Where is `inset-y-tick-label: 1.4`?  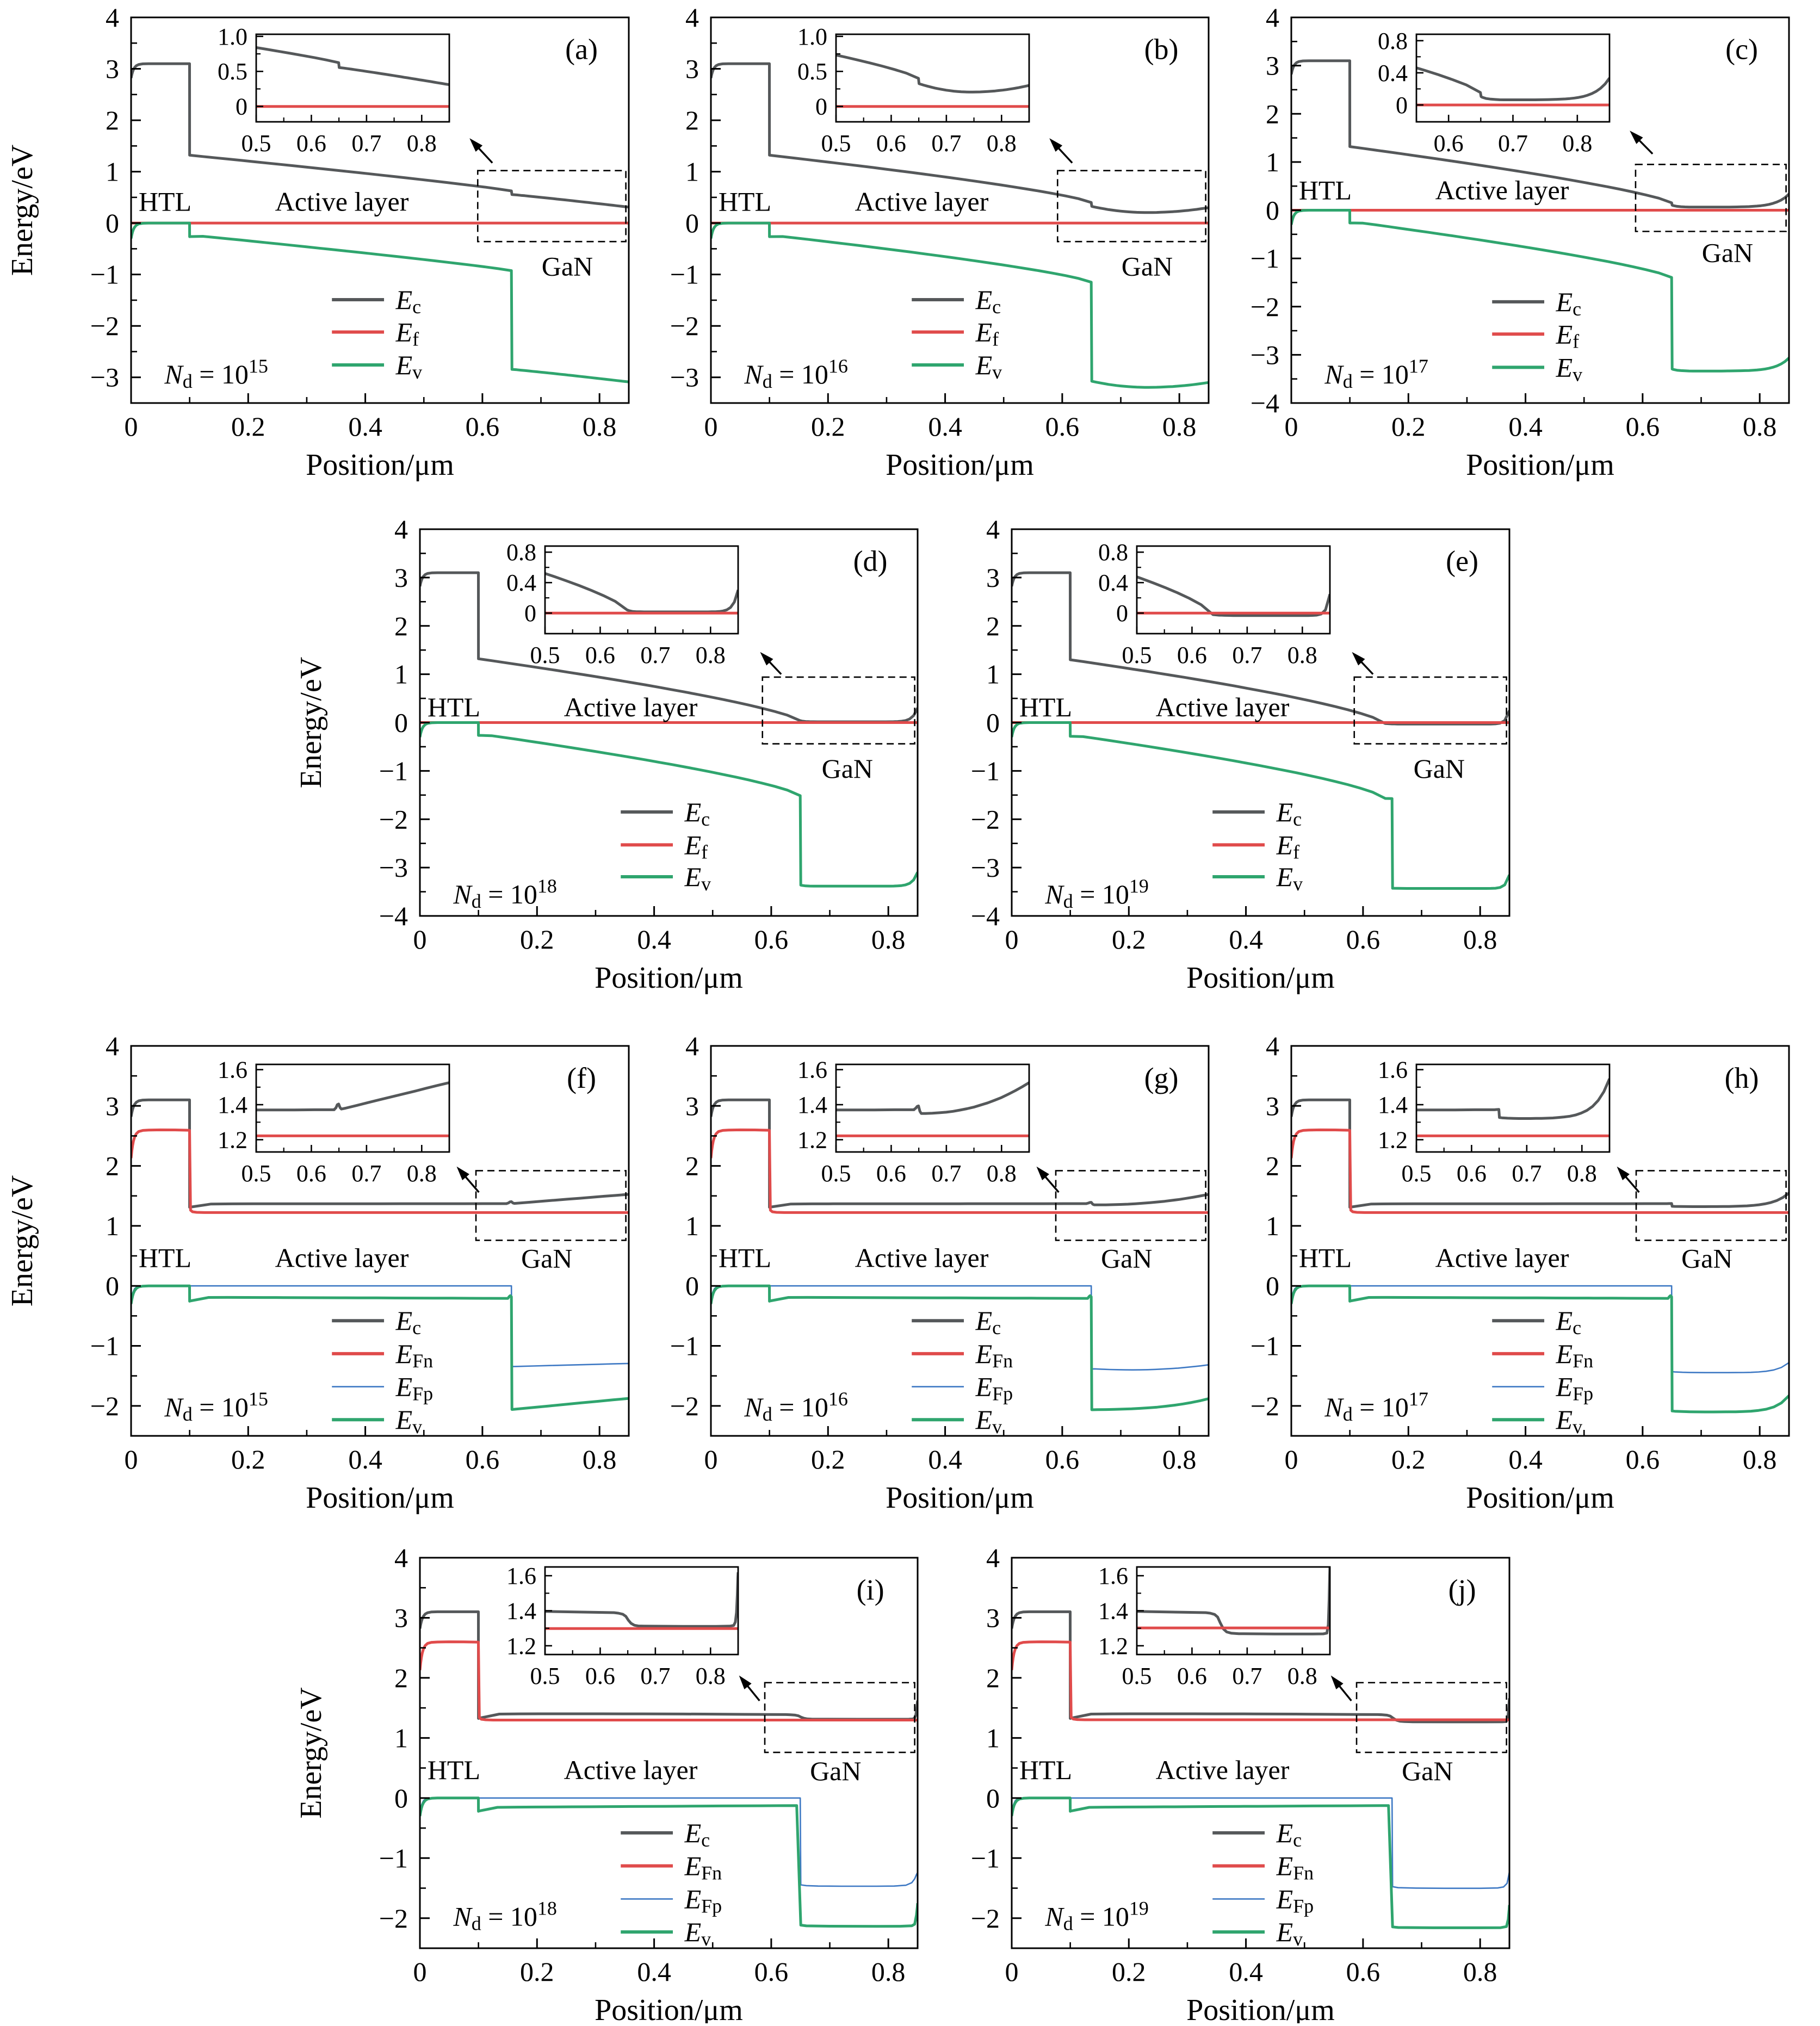
inset-y-tick-label: 1.4 is located at coordinates (1113, 1610).